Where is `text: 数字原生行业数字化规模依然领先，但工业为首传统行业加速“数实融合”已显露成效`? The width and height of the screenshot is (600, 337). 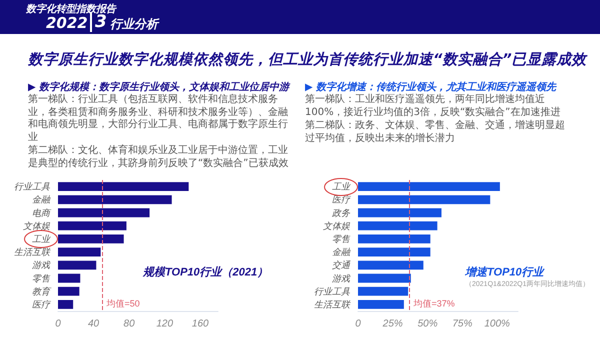
text: 数字原生行业数字化规模依然领先，但工业为首传统行业加速“数实融合”已显露成效 is located at coordinates (307, 59).